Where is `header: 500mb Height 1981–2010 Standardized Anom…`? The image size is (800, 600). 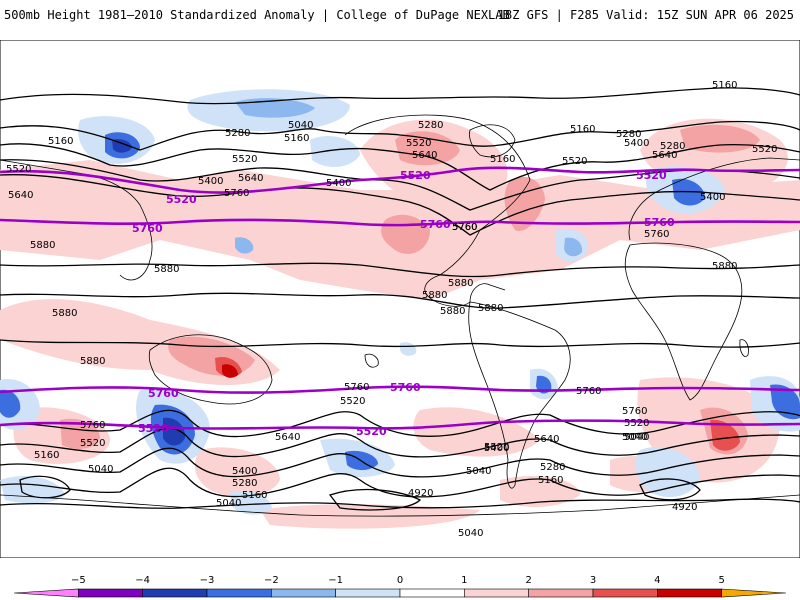 header: 500mb Height 1981–2010 Standardized Anom… is located at coordinates (400, 20).